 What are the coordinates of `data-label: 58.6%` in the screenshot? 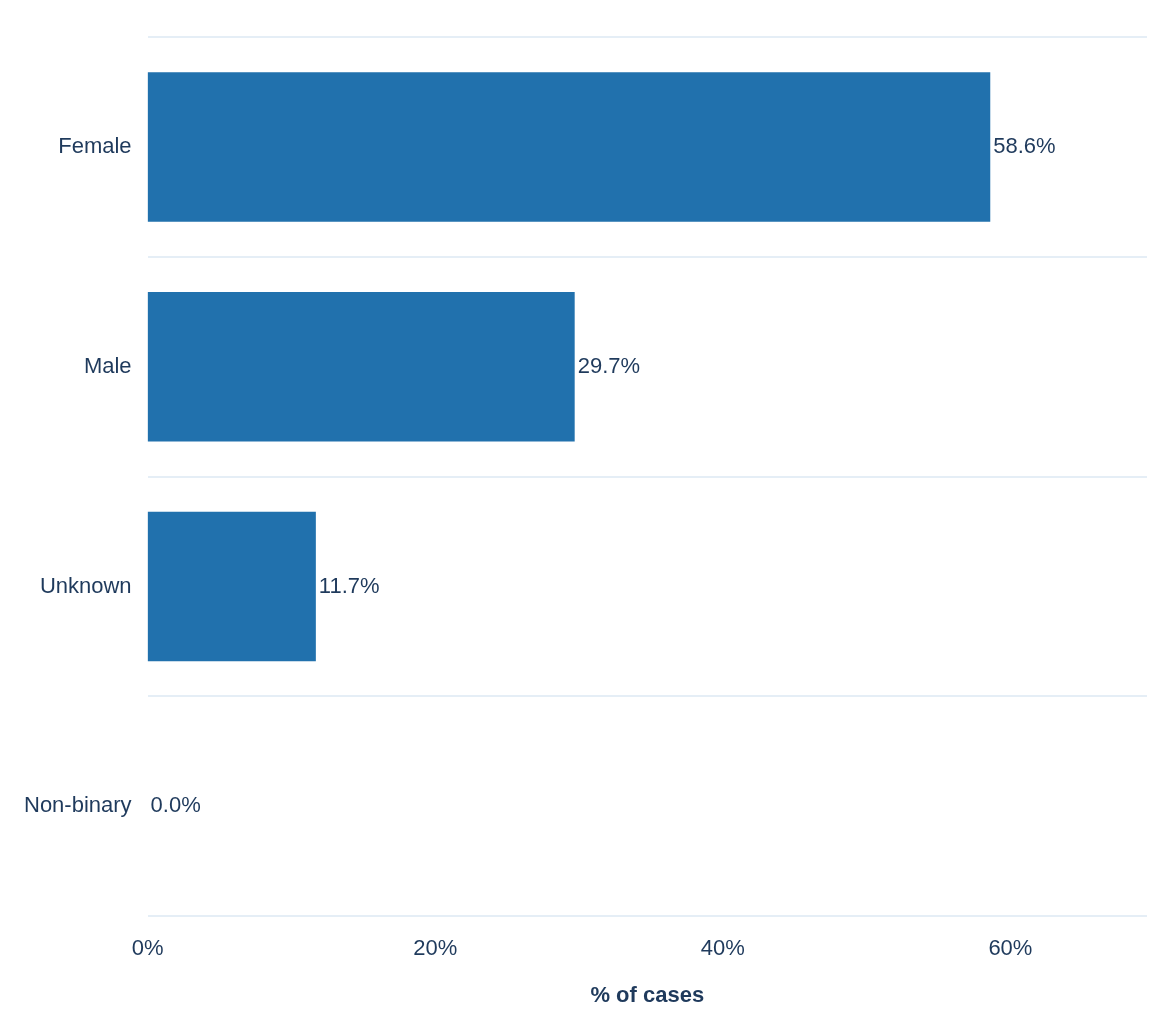 It's located at (1024, 146).